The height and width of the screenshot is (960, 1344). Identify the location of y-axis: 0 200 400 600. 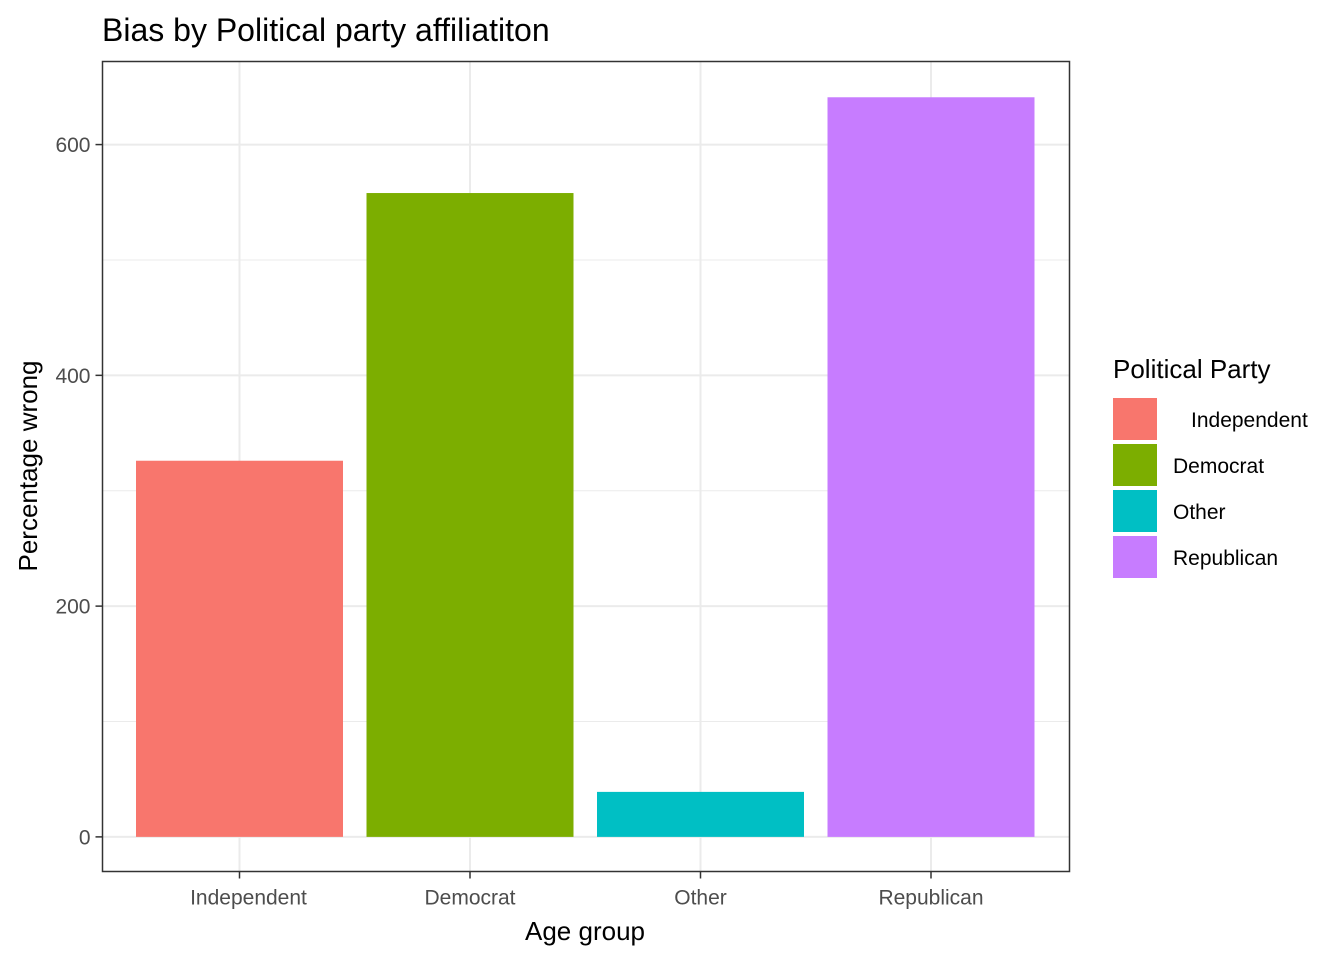
(79, 491).